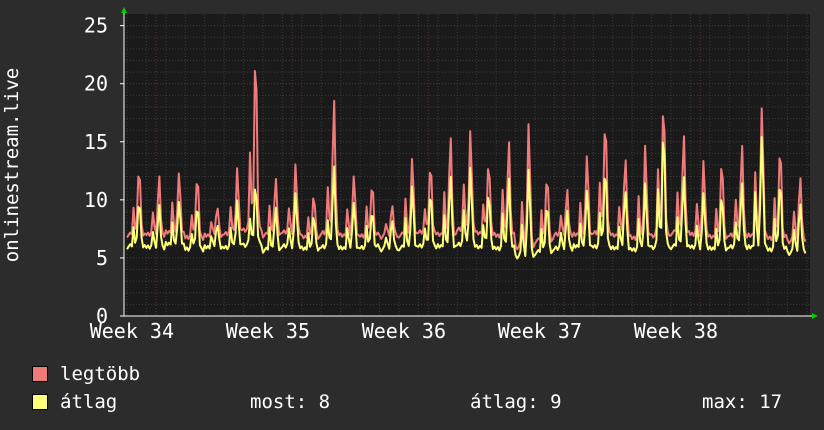 The image size is (824, 430). What do you see at coordinates (96, 26) in the screenshot?
I see `y-tick-label: 25` at bounding box center [96, 26].